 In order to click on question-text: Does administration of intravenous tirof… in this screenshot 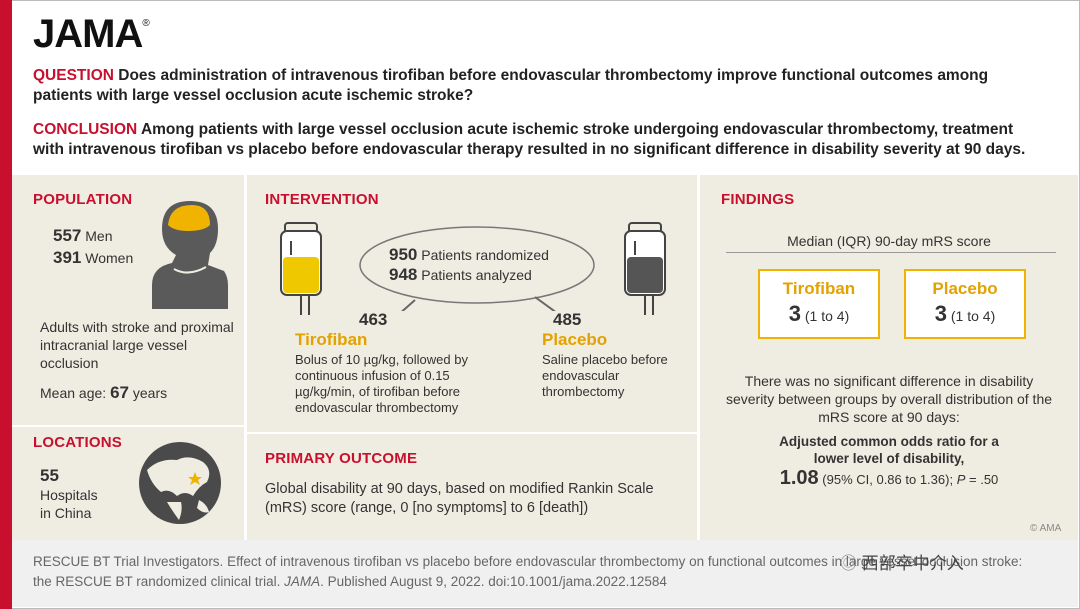, I will do `click(511, 85)`.